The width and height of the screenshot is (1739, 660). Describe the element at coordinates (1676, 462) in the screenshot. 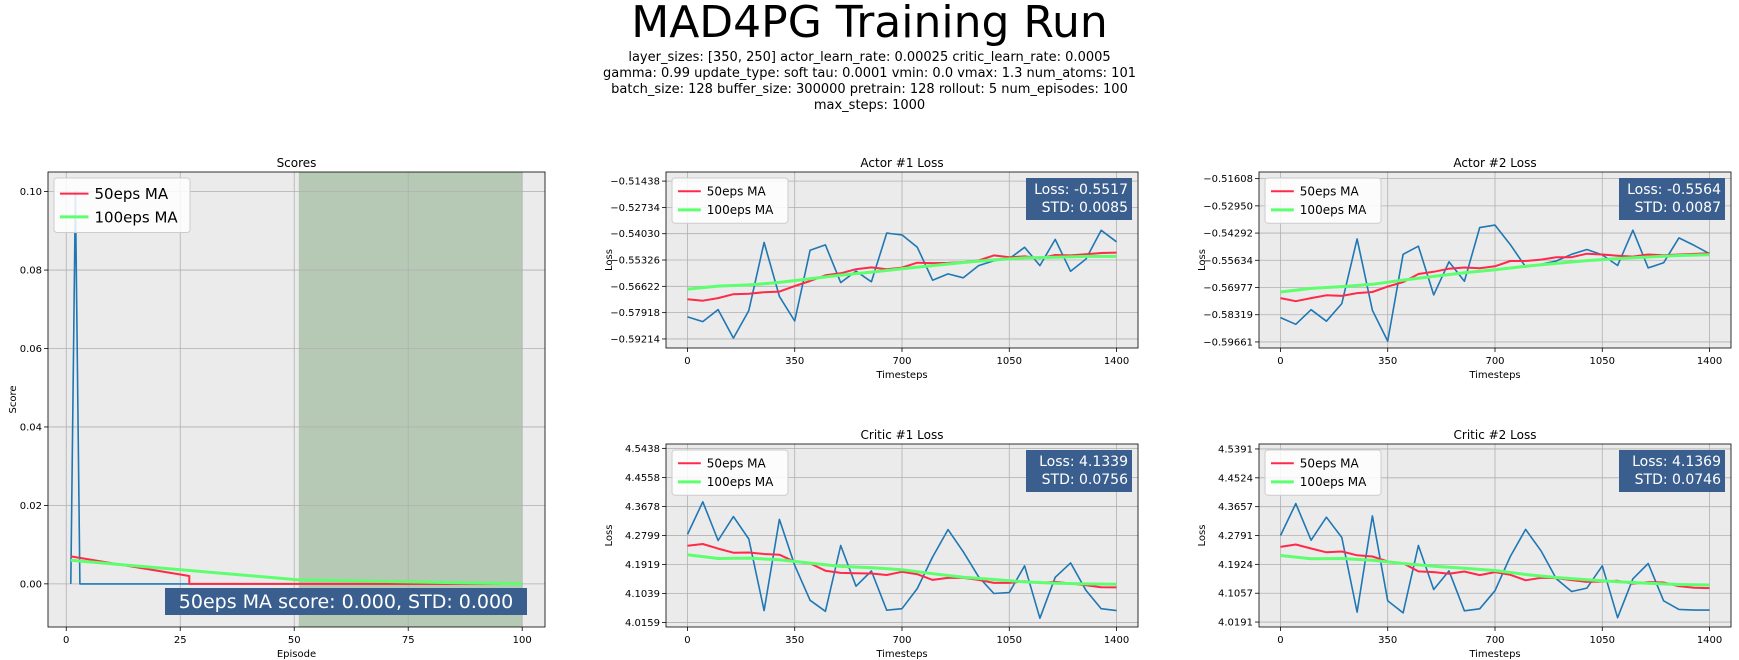

I see `loss-annotation-line: Loss: 4.1369` at that location.